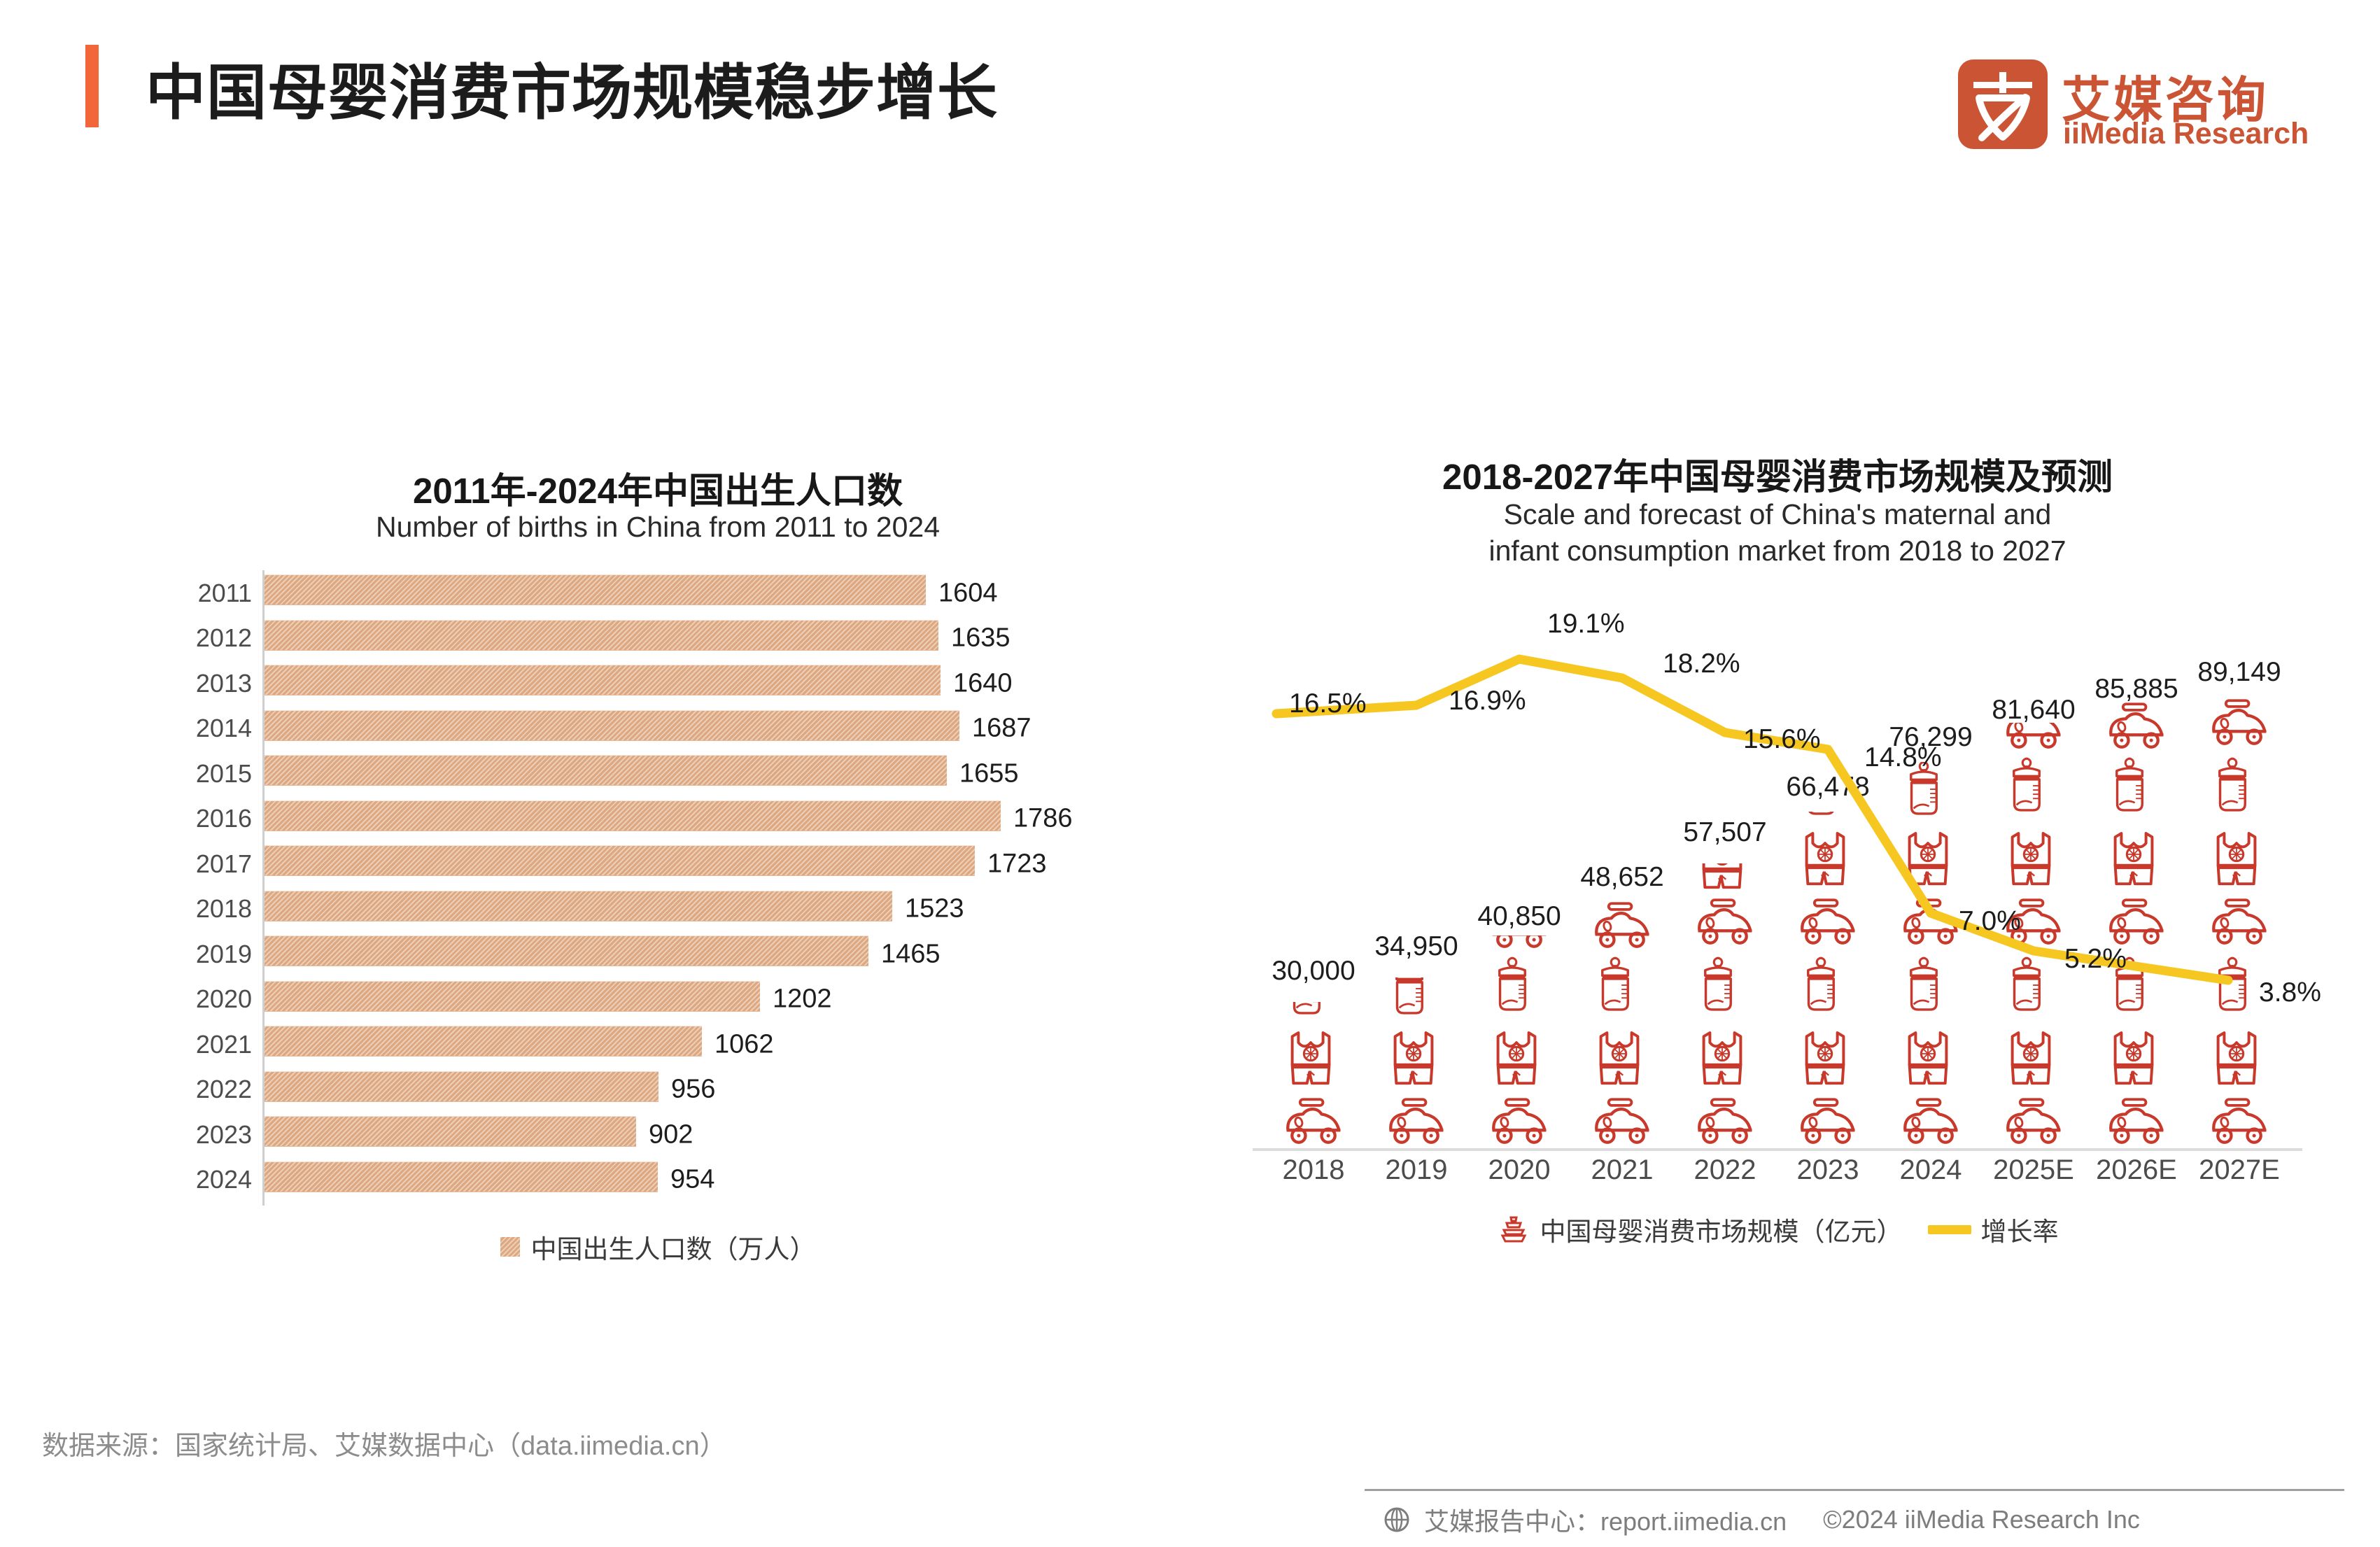  Describe the element at coordinates (934, 908) in the screenshot. I see `bar-value-label: 1523` at that location.